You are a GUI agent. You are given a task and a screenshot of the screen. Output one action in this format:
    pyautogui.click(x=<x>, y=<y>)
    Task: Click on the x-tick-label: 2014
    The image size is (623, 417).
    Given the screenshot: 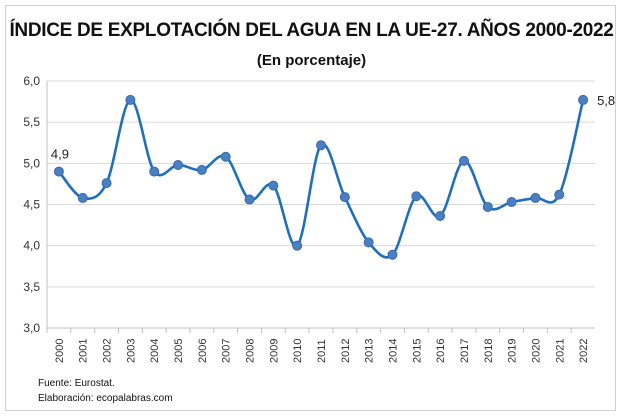 What is the action you would take?
    pyautogui.click(x=393, y=351)
    